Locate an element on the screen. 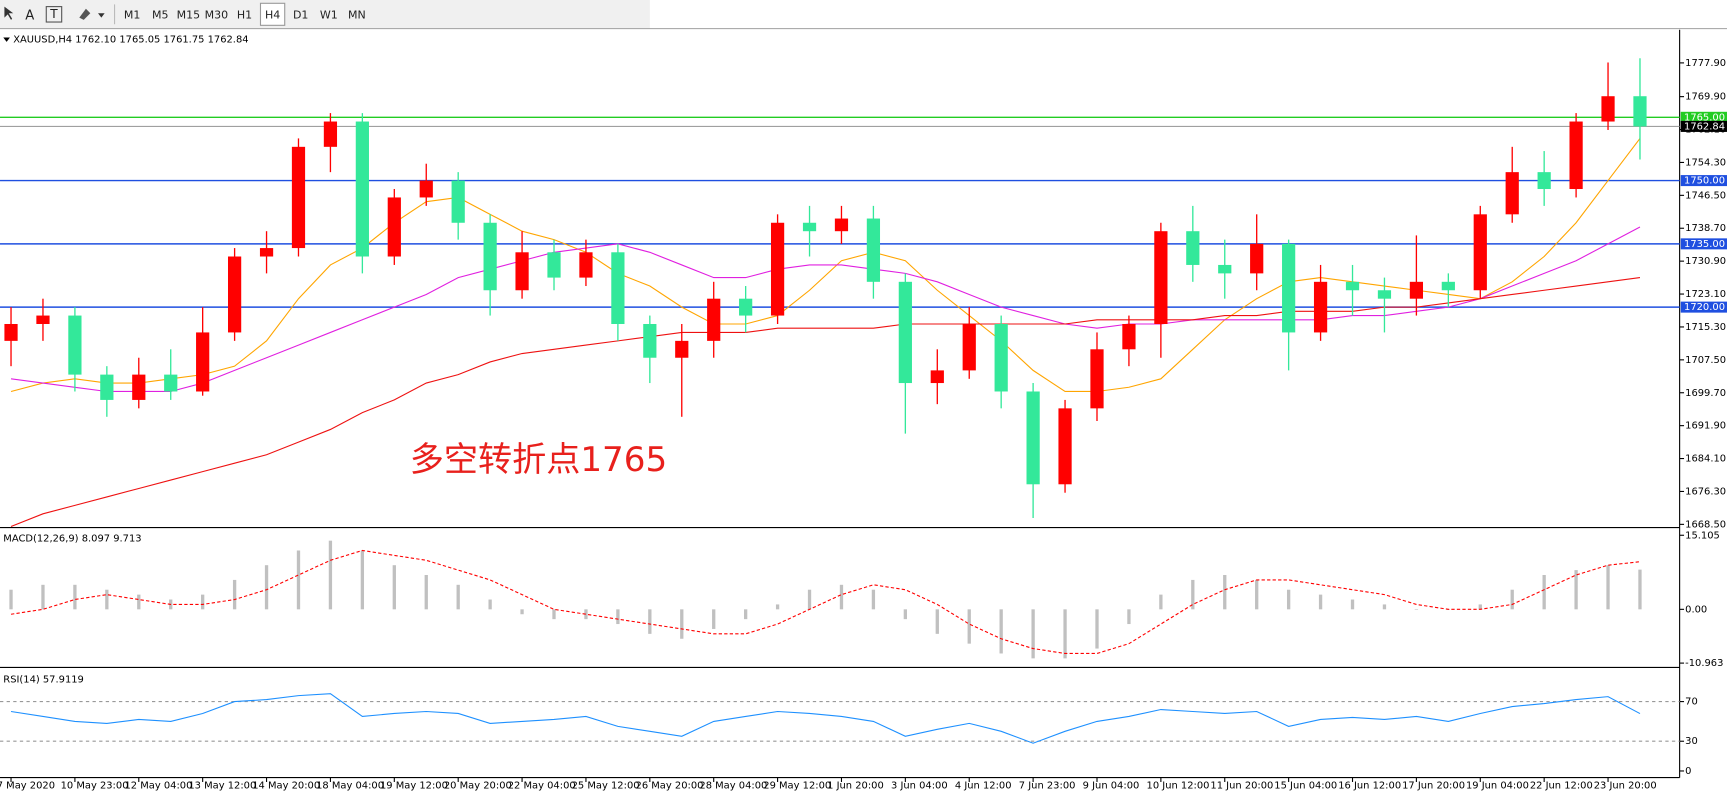 This screenshot has height=793, width=1727. last-price-tag is located at coordinates (1703, 126).